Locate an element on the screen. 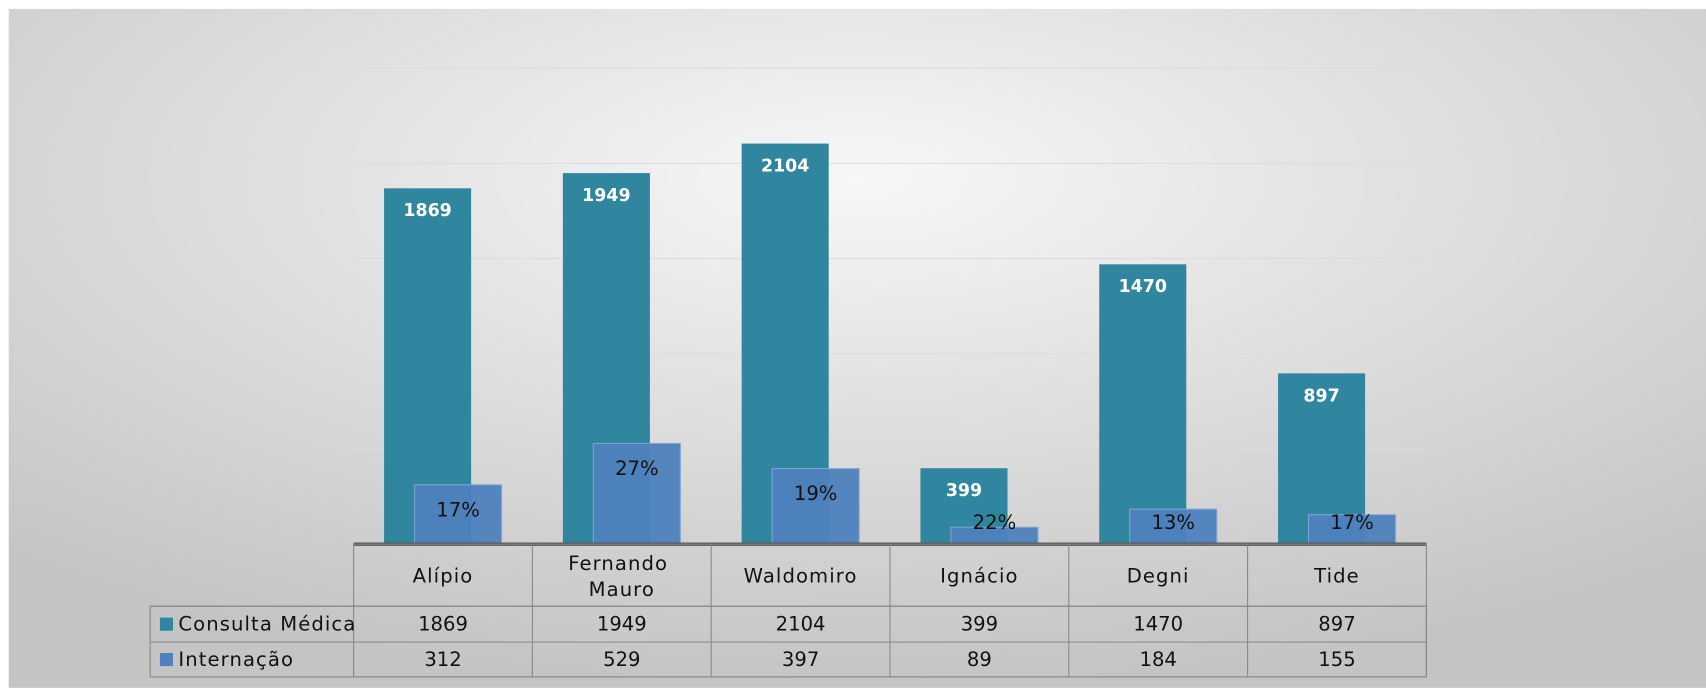  table-value: 1470 is located at coordinates (1158, 624).